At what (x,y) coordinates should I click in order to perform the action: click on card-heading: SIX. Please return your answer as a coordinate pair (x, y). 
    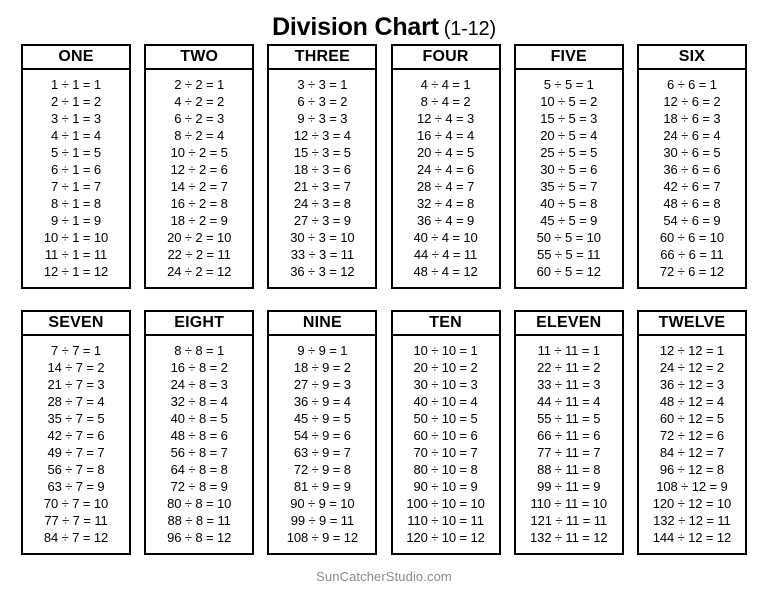
    Looking at the image, I should click on (691, 57).